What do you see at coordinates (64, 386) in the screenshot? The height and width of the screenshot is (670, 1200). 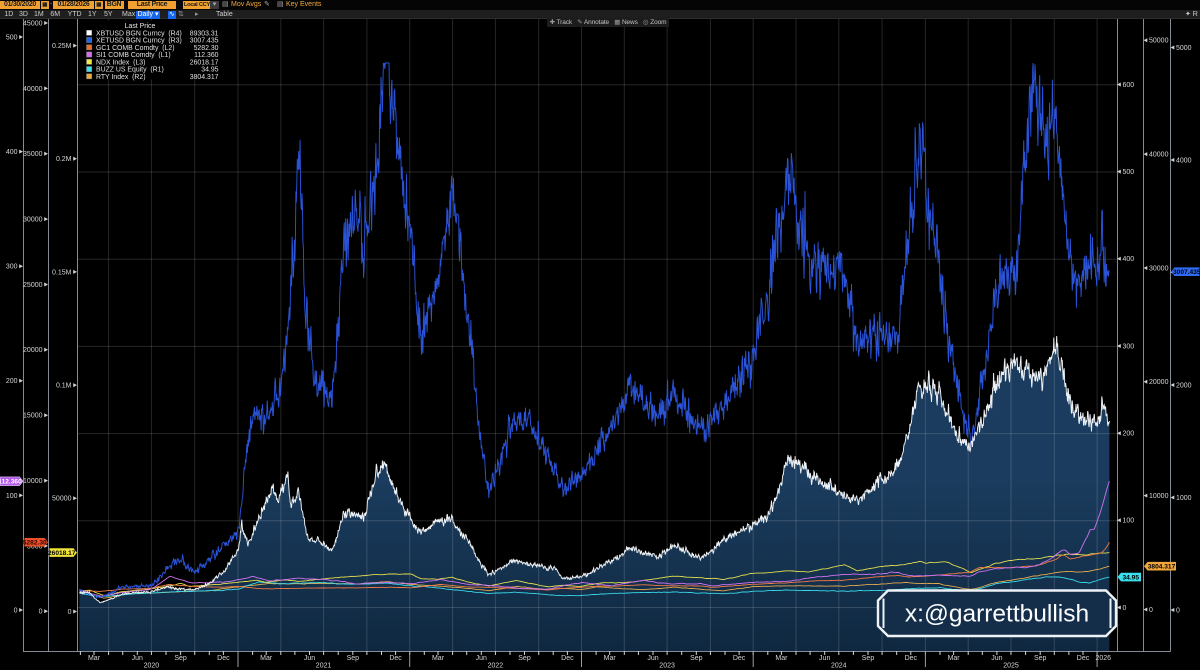 I see `svg-text: 0.1M` at bounding box center [64, 386].